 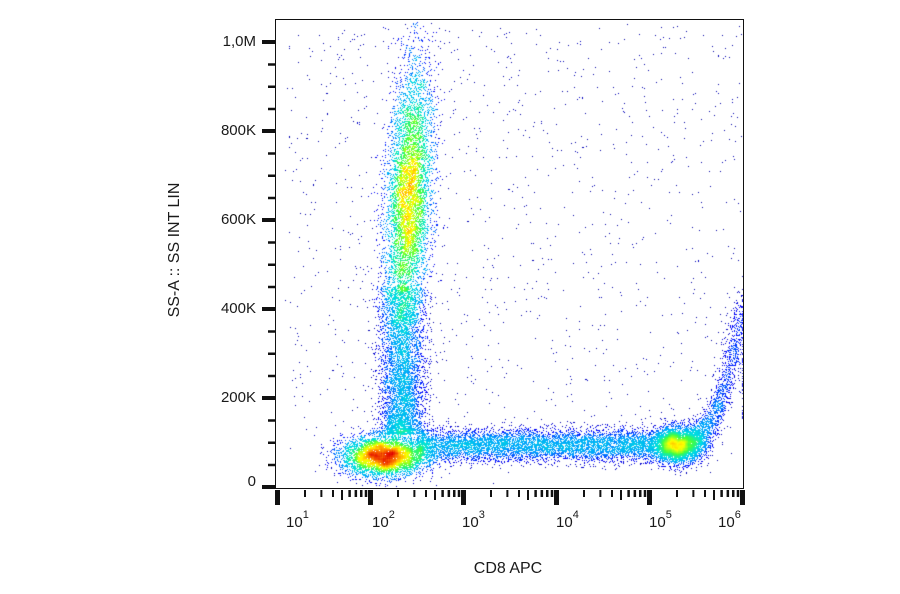 What do you see at coordinates (729, 520) in the screenshot?
I see `x-tick-label-10e6: 10⁶` at bounding box center [729, 520].